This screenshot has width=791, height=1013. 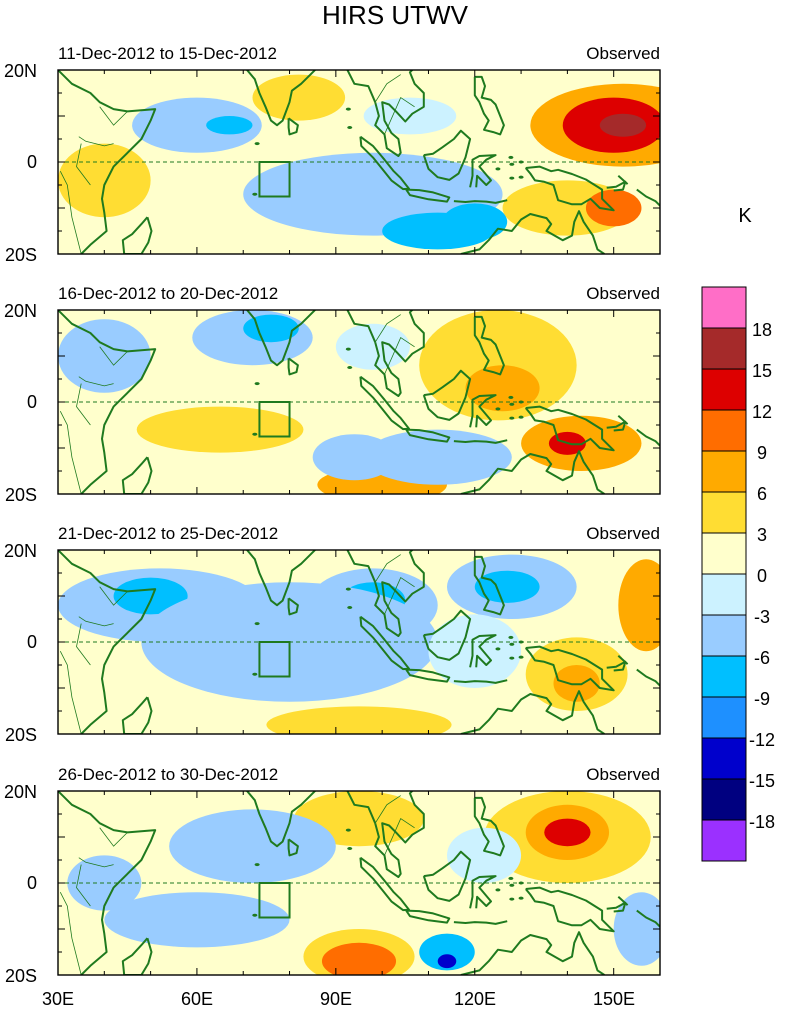 I want to click on panel-4-axes, so click(x=359, y=883).